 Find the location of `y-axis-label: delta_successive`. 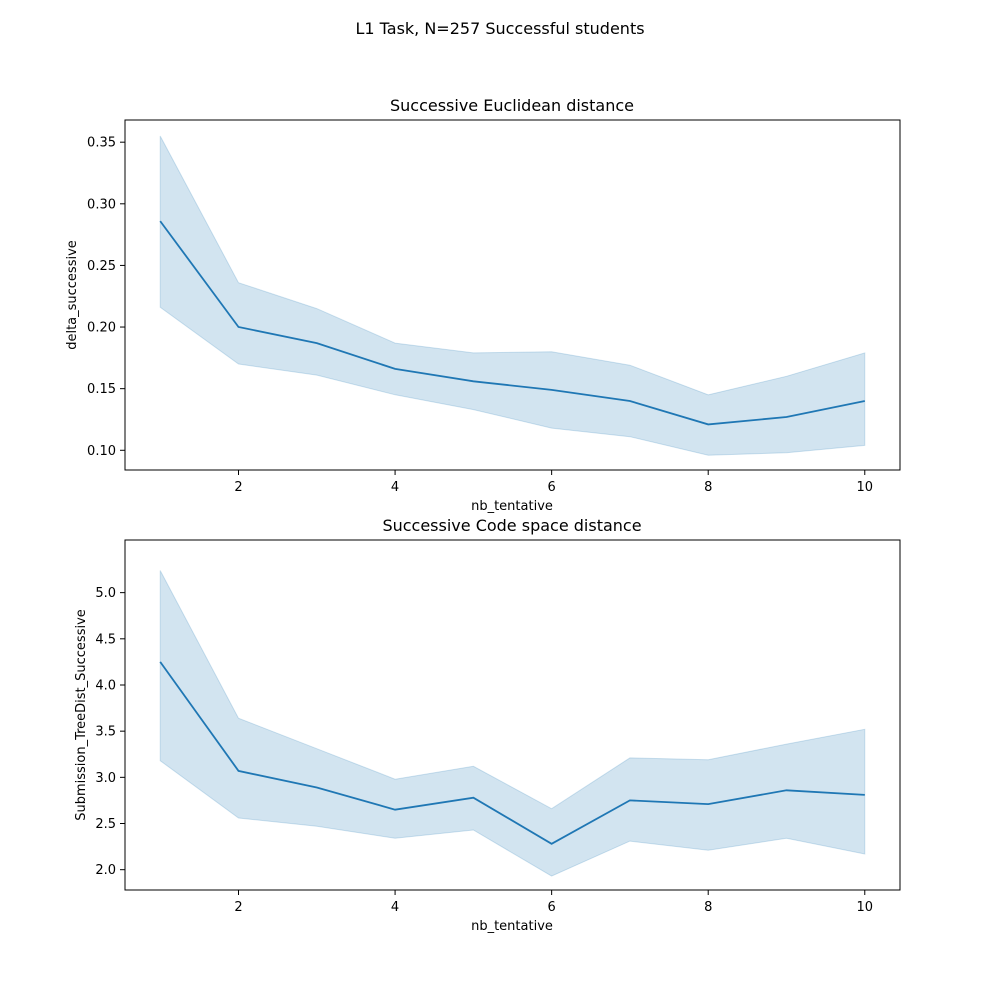

y-axis-label: delta_successive is located at coordinates (72, 295).